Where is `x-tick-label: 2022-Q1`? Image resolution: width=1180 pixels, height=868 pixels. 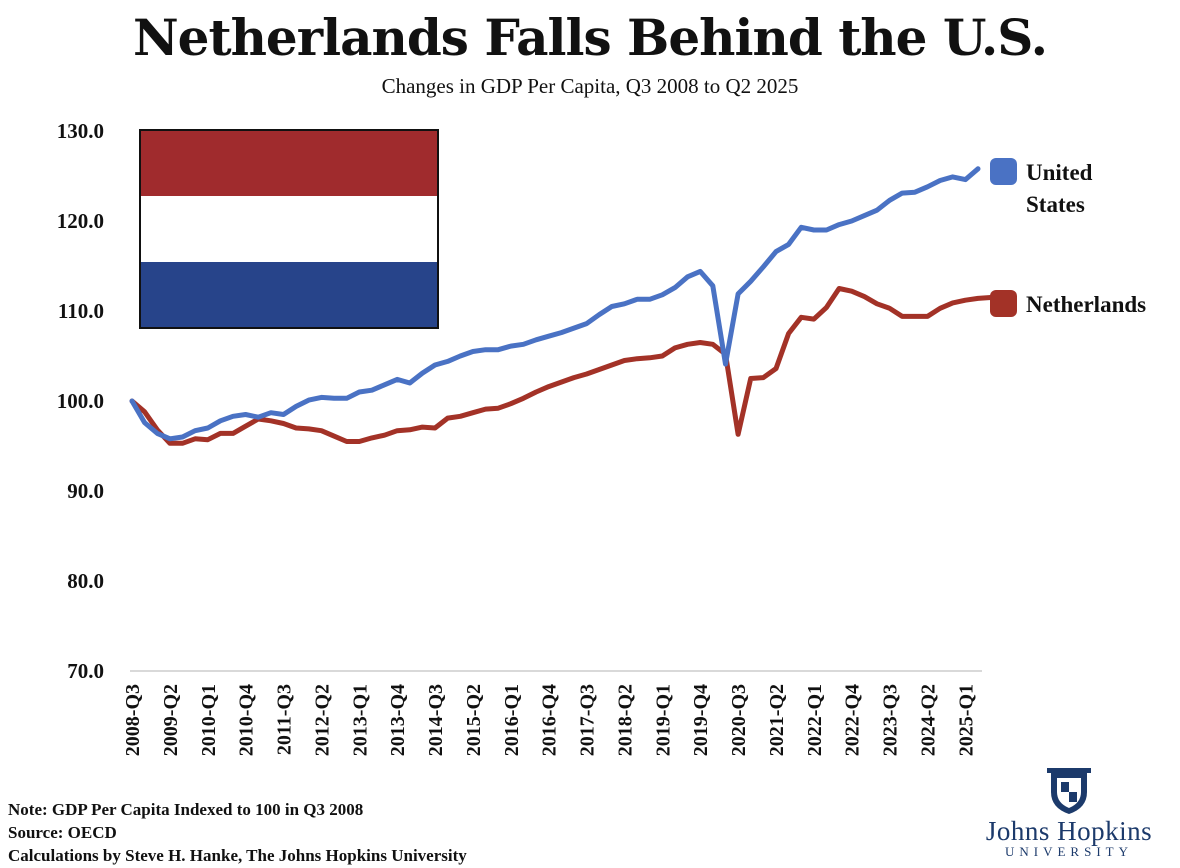
x-tick-label: 2022-Q1 is located at coordinates (815, 720).